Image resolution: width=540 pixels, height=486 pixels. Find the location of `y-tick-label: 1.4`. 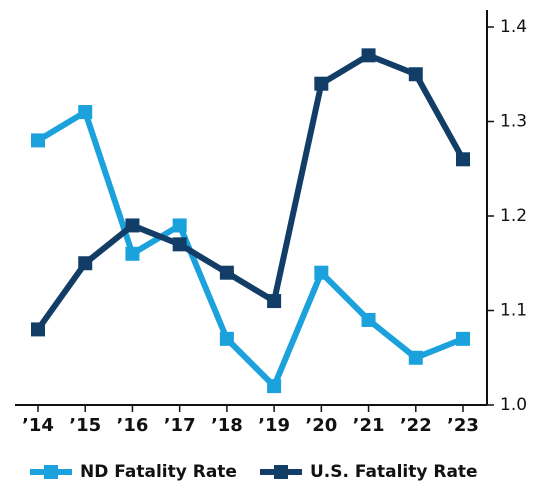

y-tick-label: 1.4 is located at coordinates (513, 27).